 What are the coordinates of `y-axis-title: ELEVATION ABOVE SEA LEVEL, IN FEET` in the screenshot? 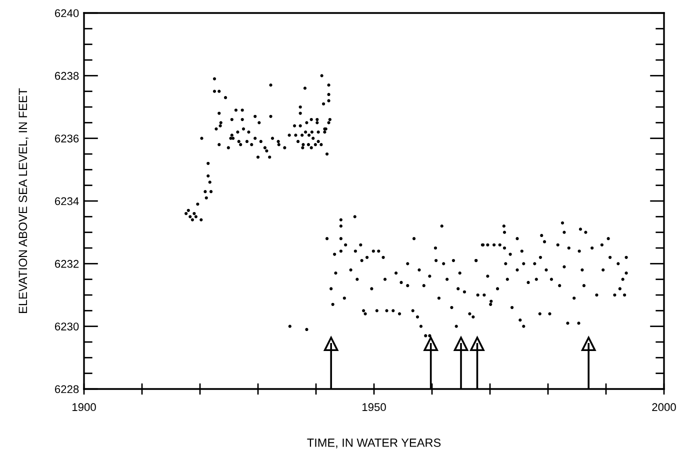 It's located at (23, 200).